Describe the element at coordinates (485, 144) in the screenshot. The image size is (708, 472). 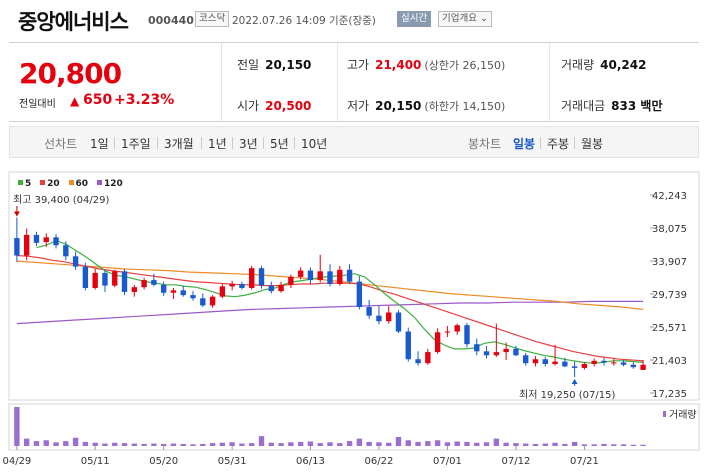
I see `candle-chart-label: 봉차트` at that location.